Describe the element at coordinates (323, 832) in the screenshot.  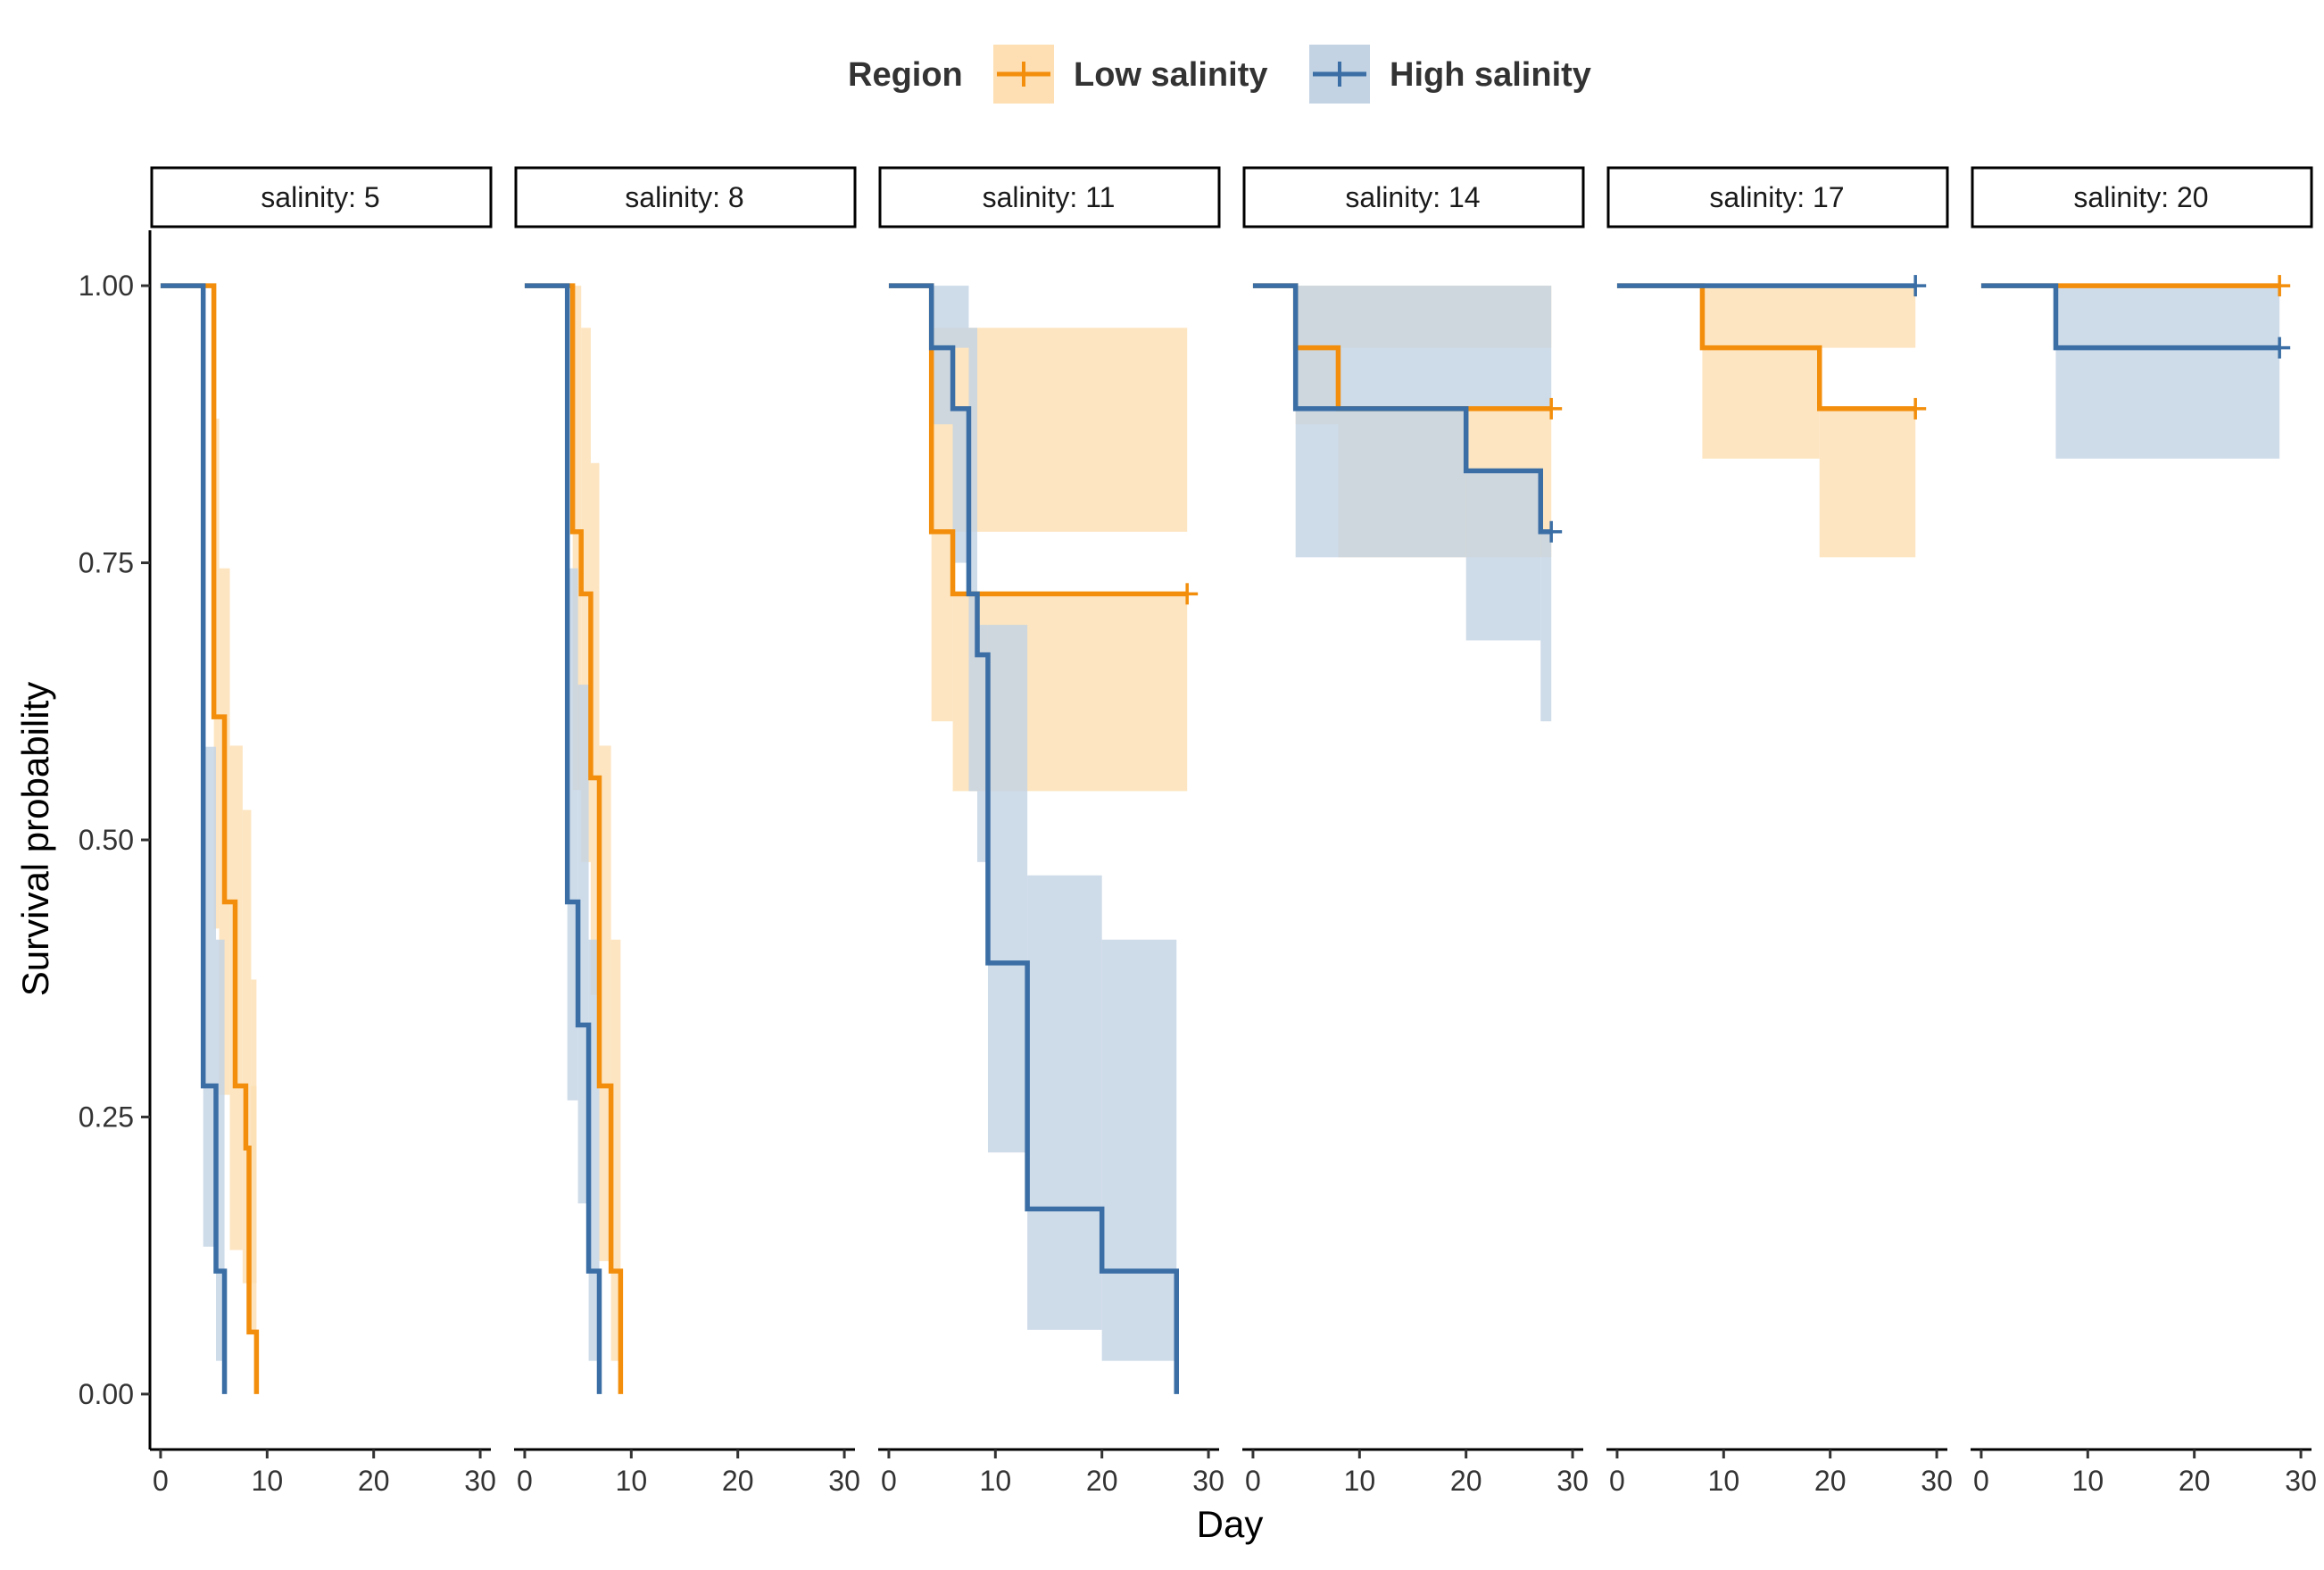
I see `facet-salinity-5: salinity: 5 0 10 20 30` at that location.